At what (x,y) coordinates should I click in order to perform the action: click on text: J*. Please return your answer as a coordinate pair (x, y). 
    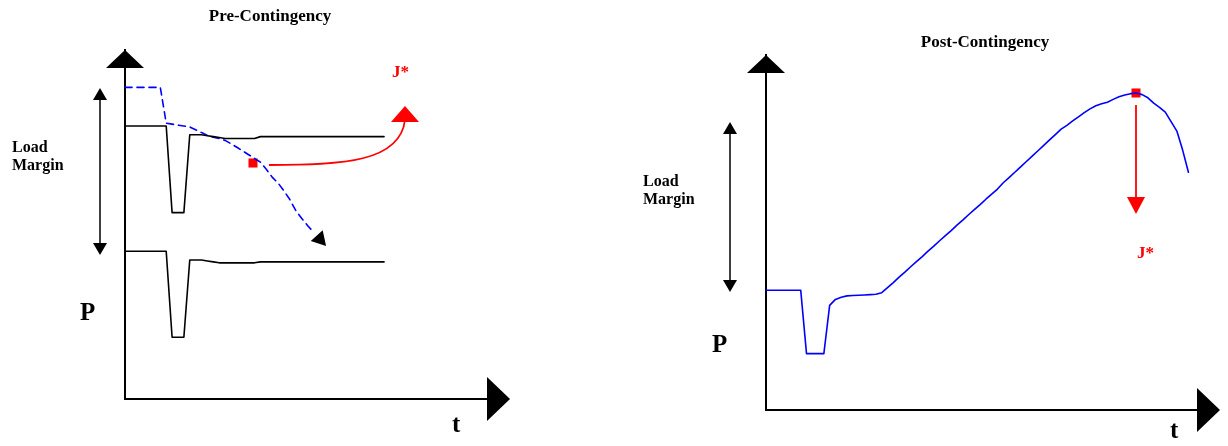
    Looking at the image, I should click on (400, 72).